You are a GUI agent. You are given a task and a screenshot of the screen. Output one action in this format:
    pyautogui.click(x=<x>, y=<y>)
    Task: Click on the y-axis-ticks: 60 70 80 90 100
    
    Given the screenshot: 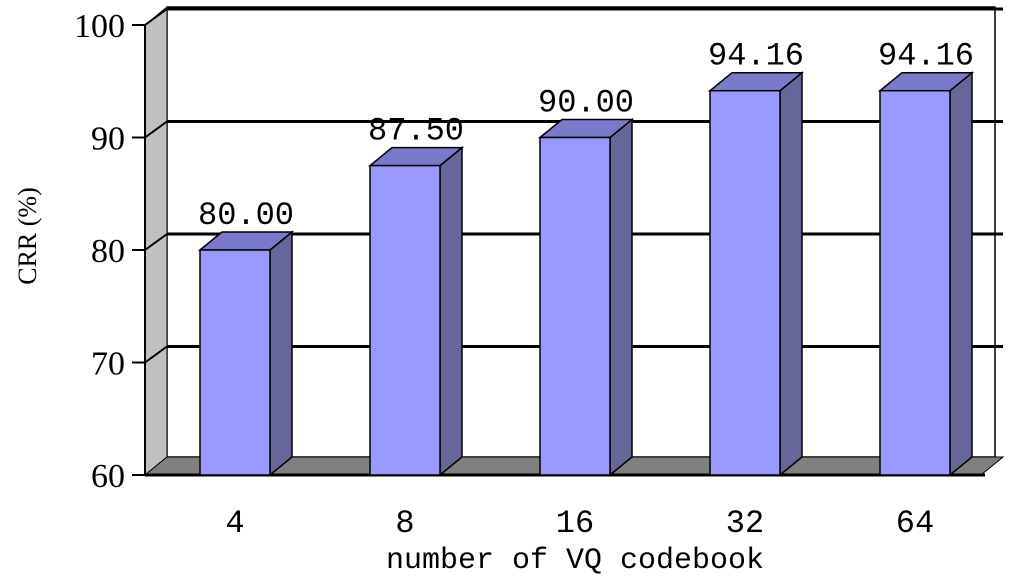 What is the action you would take?
    pyautogui.click(x=110, y=251)
    